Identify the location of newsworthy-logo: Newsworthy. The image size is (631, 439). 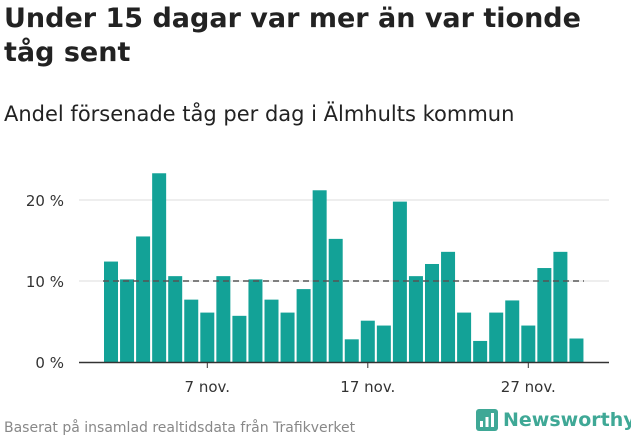
(553, 420).